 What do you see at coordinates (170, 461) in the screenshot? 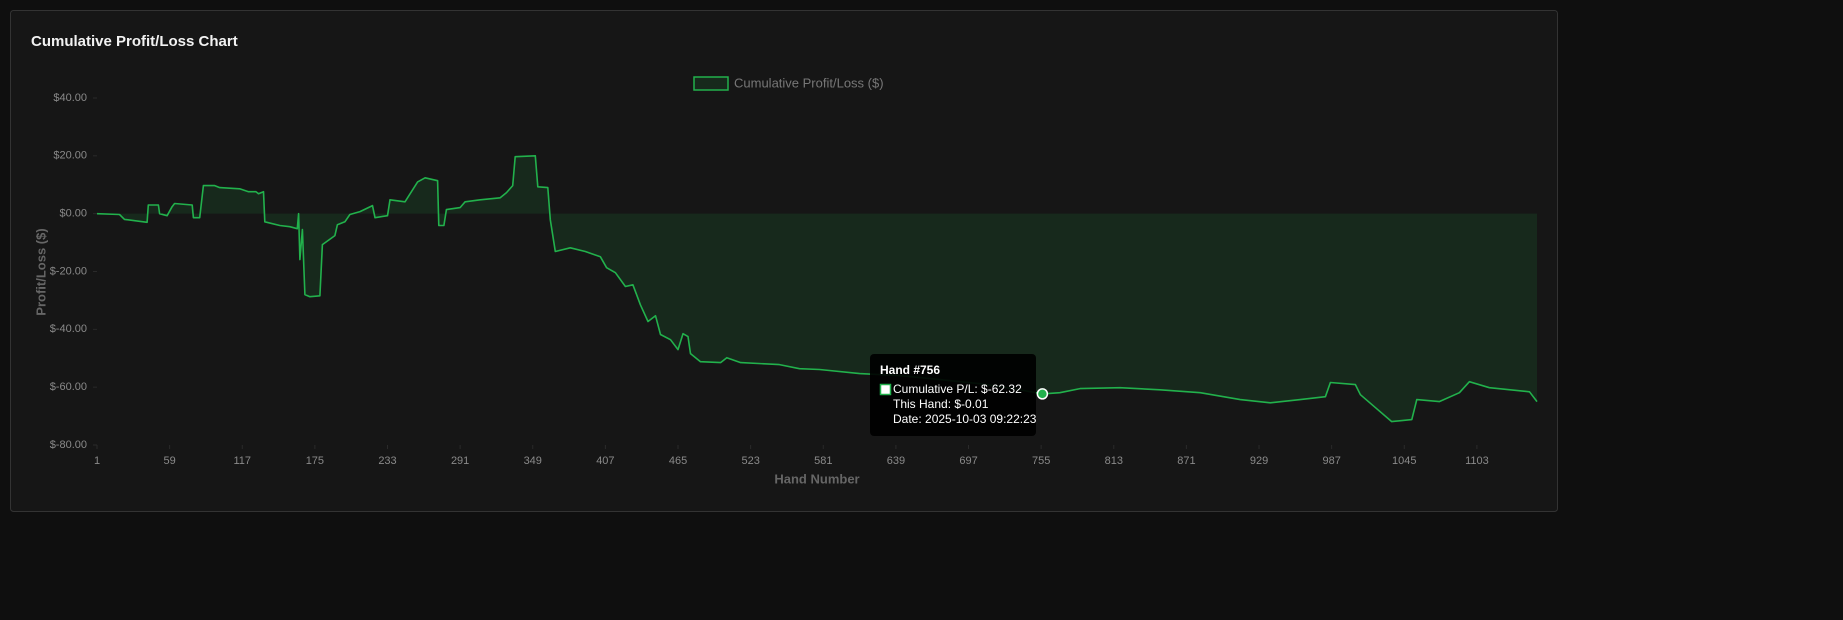
I see `x-tick-label: 59` at bounding box center [170, 461].